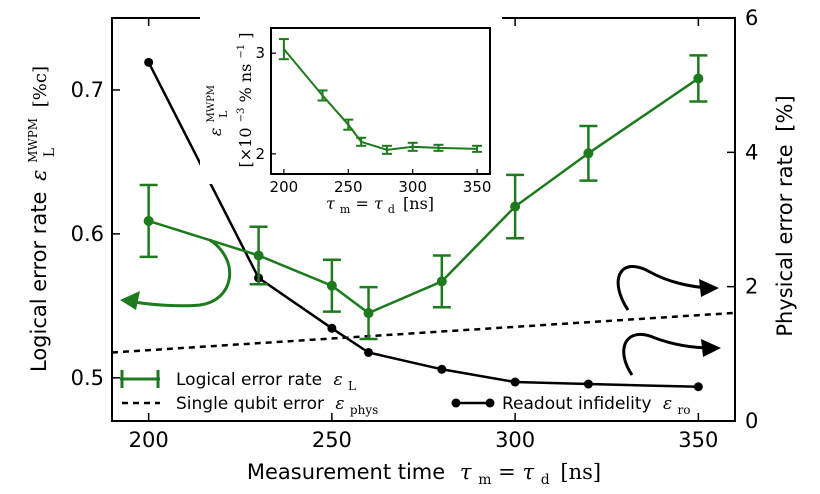 The image size is (820, 494). Describe the element at coordinates (418, 203) in the screenshot. I see `inset-x-axis-label-unit: [ns]` at that location.